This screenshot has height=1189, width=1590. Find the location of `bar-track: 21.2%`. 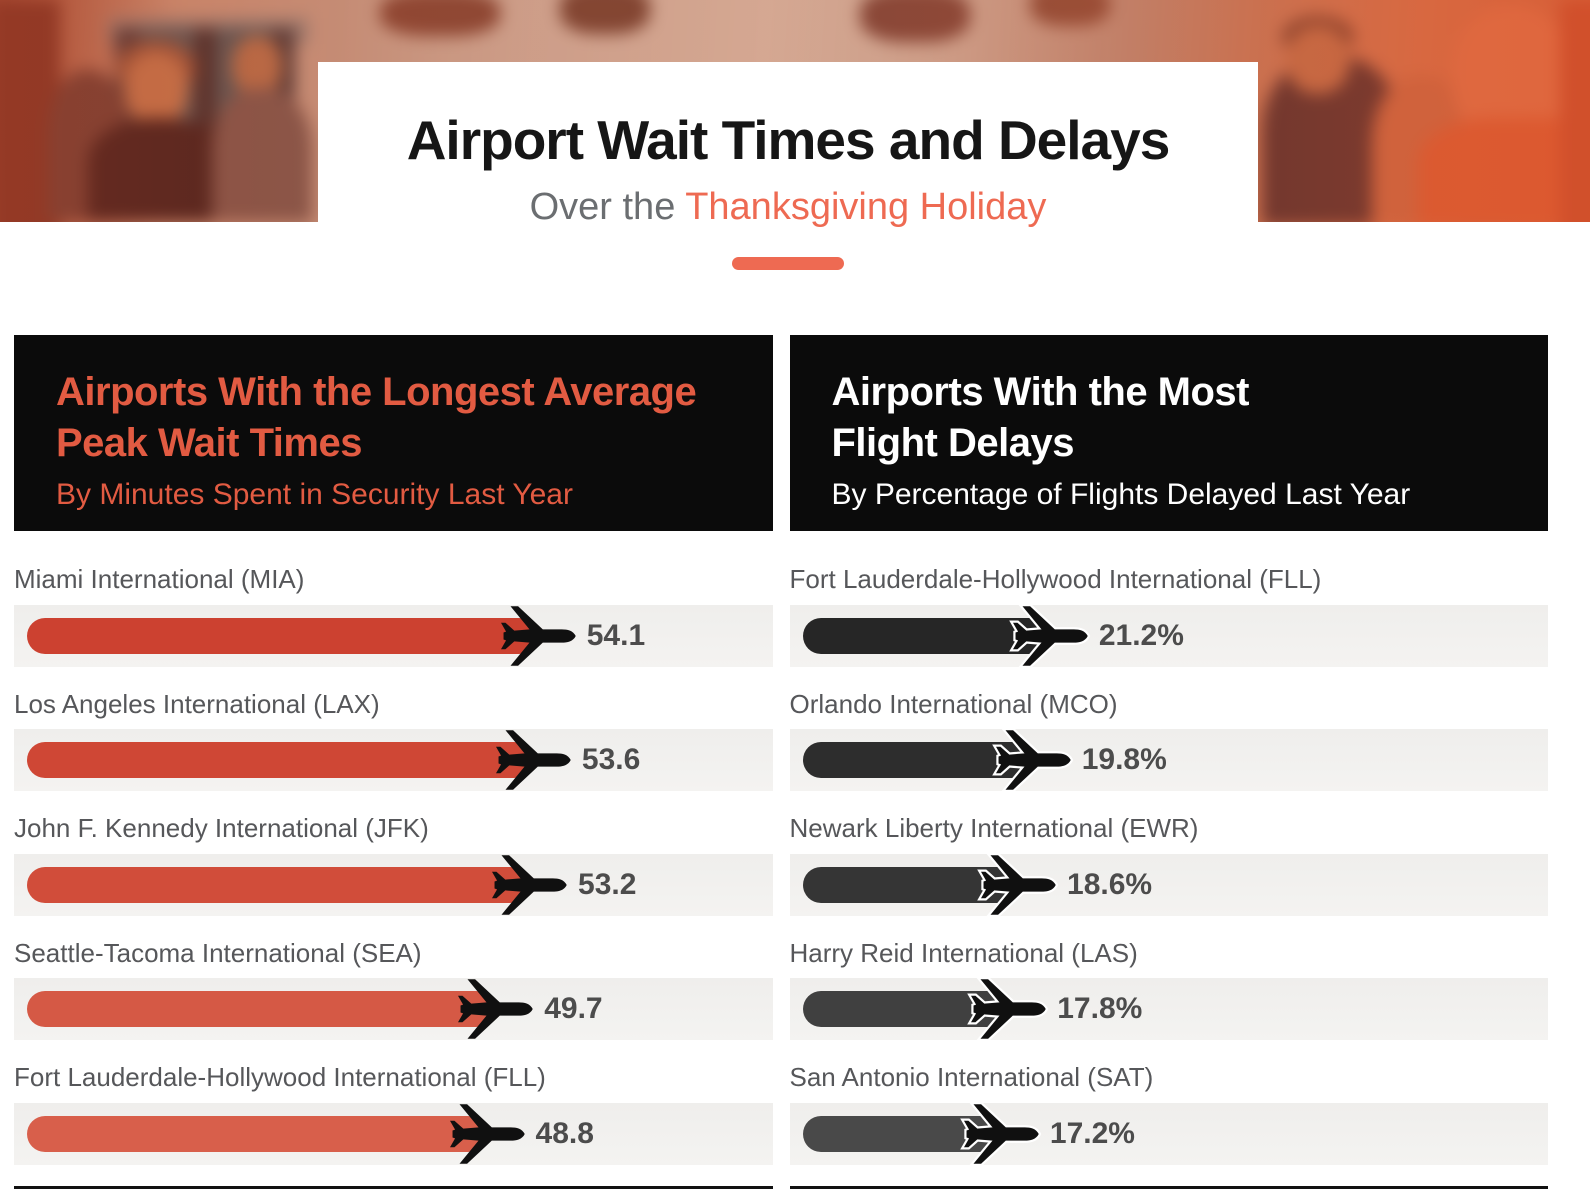

bar-track: 21.2% is located at coordinates (1168, 635).